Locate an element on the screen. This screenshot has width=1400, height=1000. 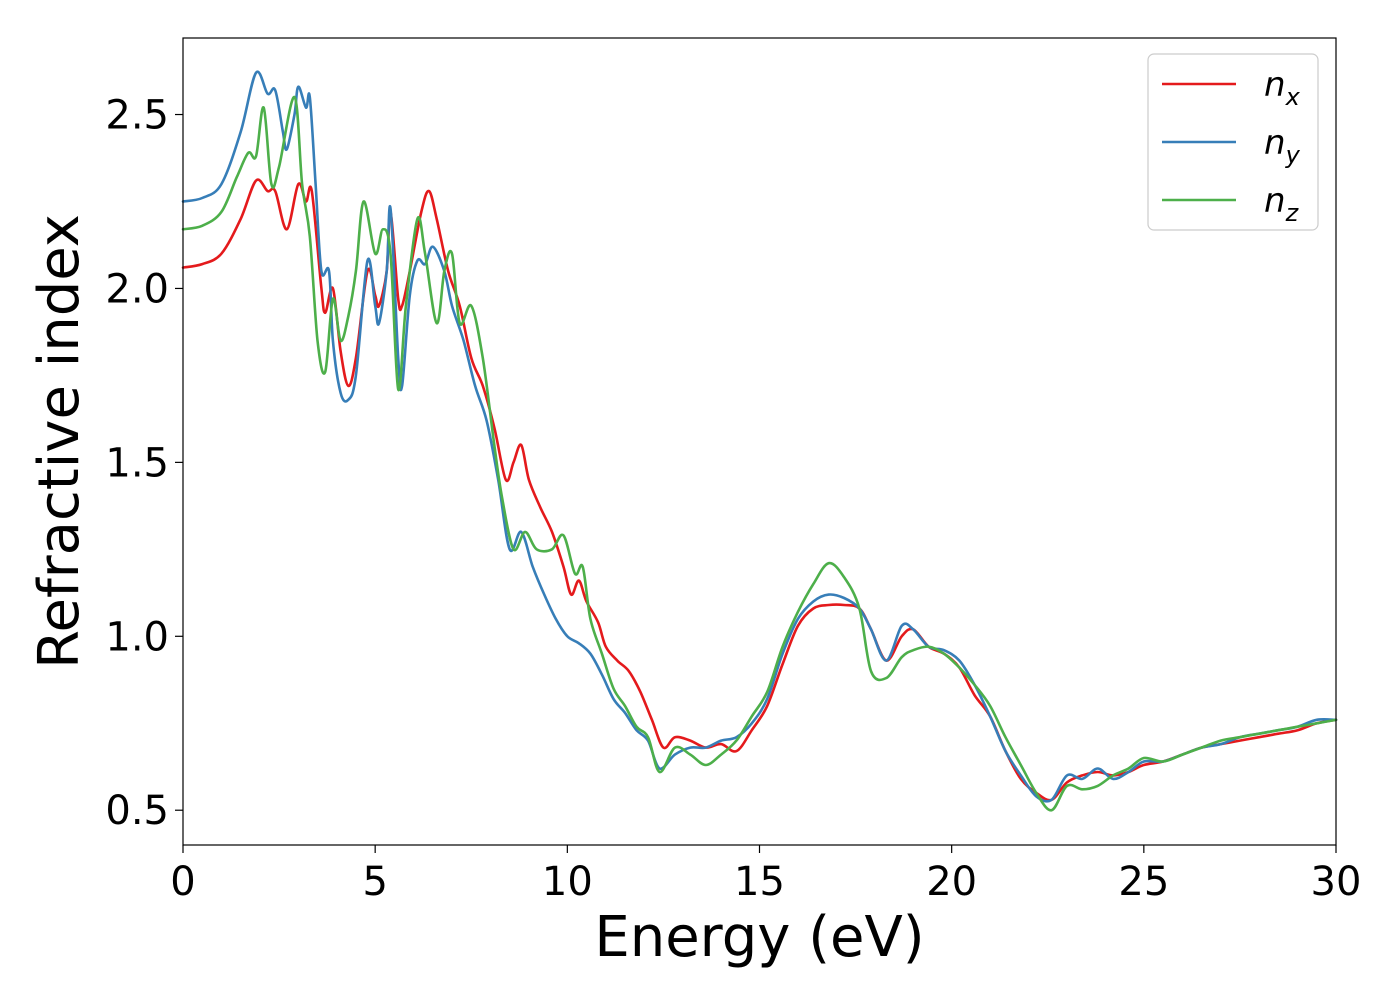
x-axis: 0 5 10 15 20 25 30 is located at coordinates (765, 875).